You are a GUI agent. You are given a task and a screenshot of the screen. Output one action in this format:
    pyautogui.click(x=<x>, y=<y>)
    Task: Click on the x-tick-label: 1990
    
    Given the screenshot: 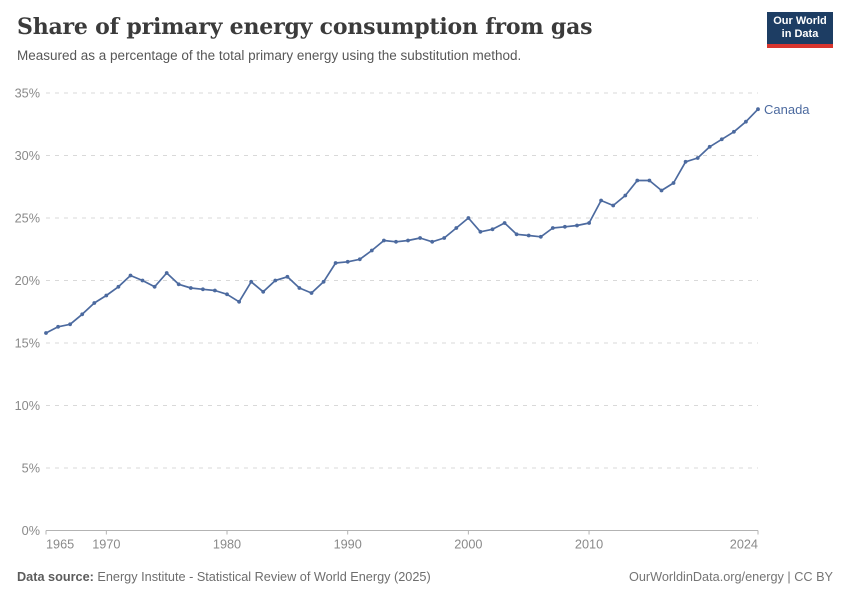 What is the action you would take?
    pyautogui.click(x=348, y=545)
    